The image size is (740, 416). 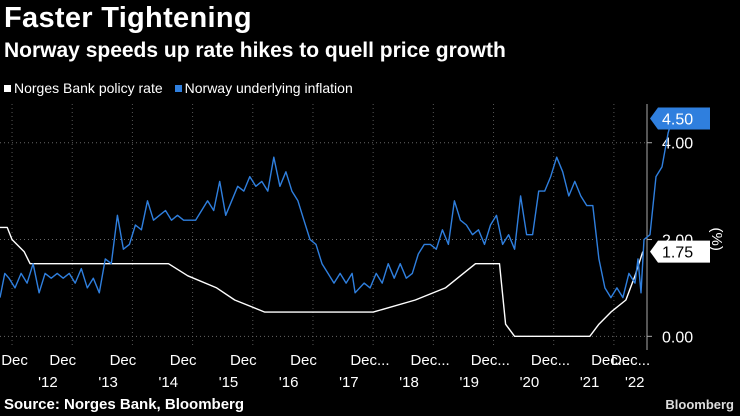 I want to click on legend-item-inflation: Norway underlying inflation, so click(x=263, y=88).